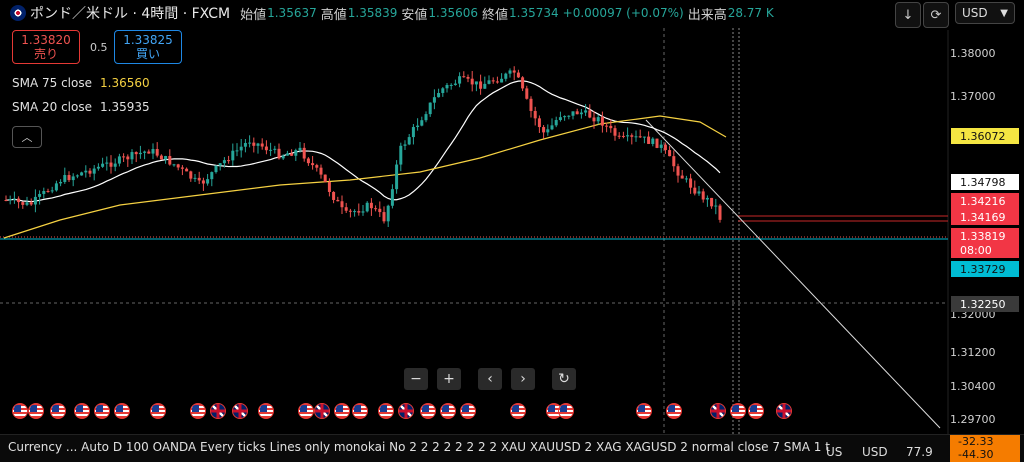 This screenshot has width=1024, height=462. I want to click on scroll-right-button: ›, so click(523, 379).